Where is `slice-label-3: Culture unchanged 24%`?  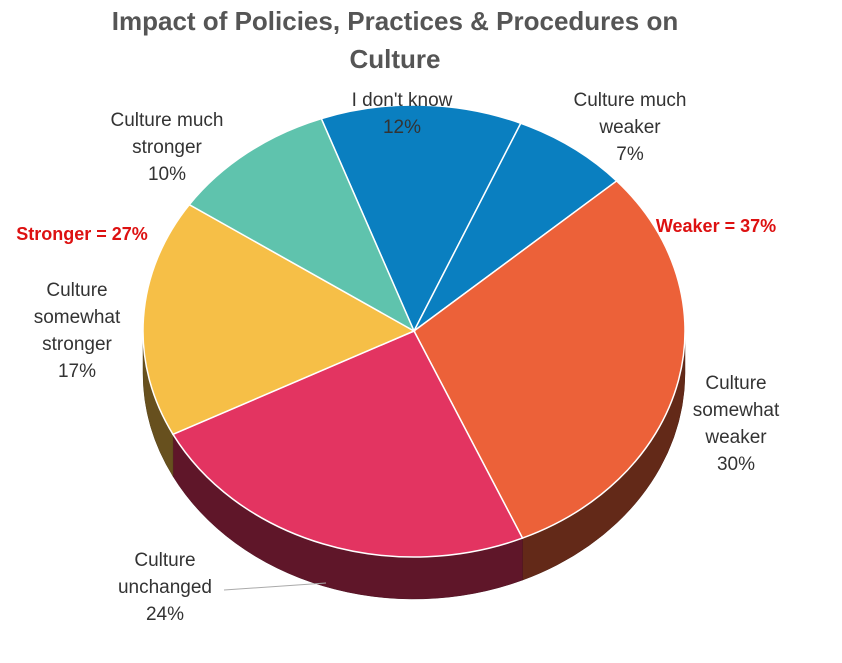 slice-label-3: Culture unchanged 24% is located at coordinates (165, 587).